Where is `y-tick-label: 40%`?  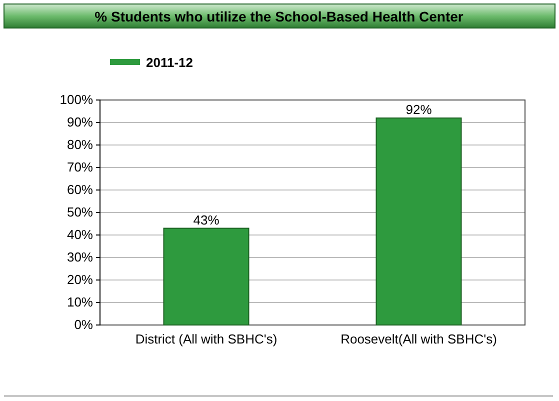
y-tick-label: 40% is located at coordinates (80, 234).